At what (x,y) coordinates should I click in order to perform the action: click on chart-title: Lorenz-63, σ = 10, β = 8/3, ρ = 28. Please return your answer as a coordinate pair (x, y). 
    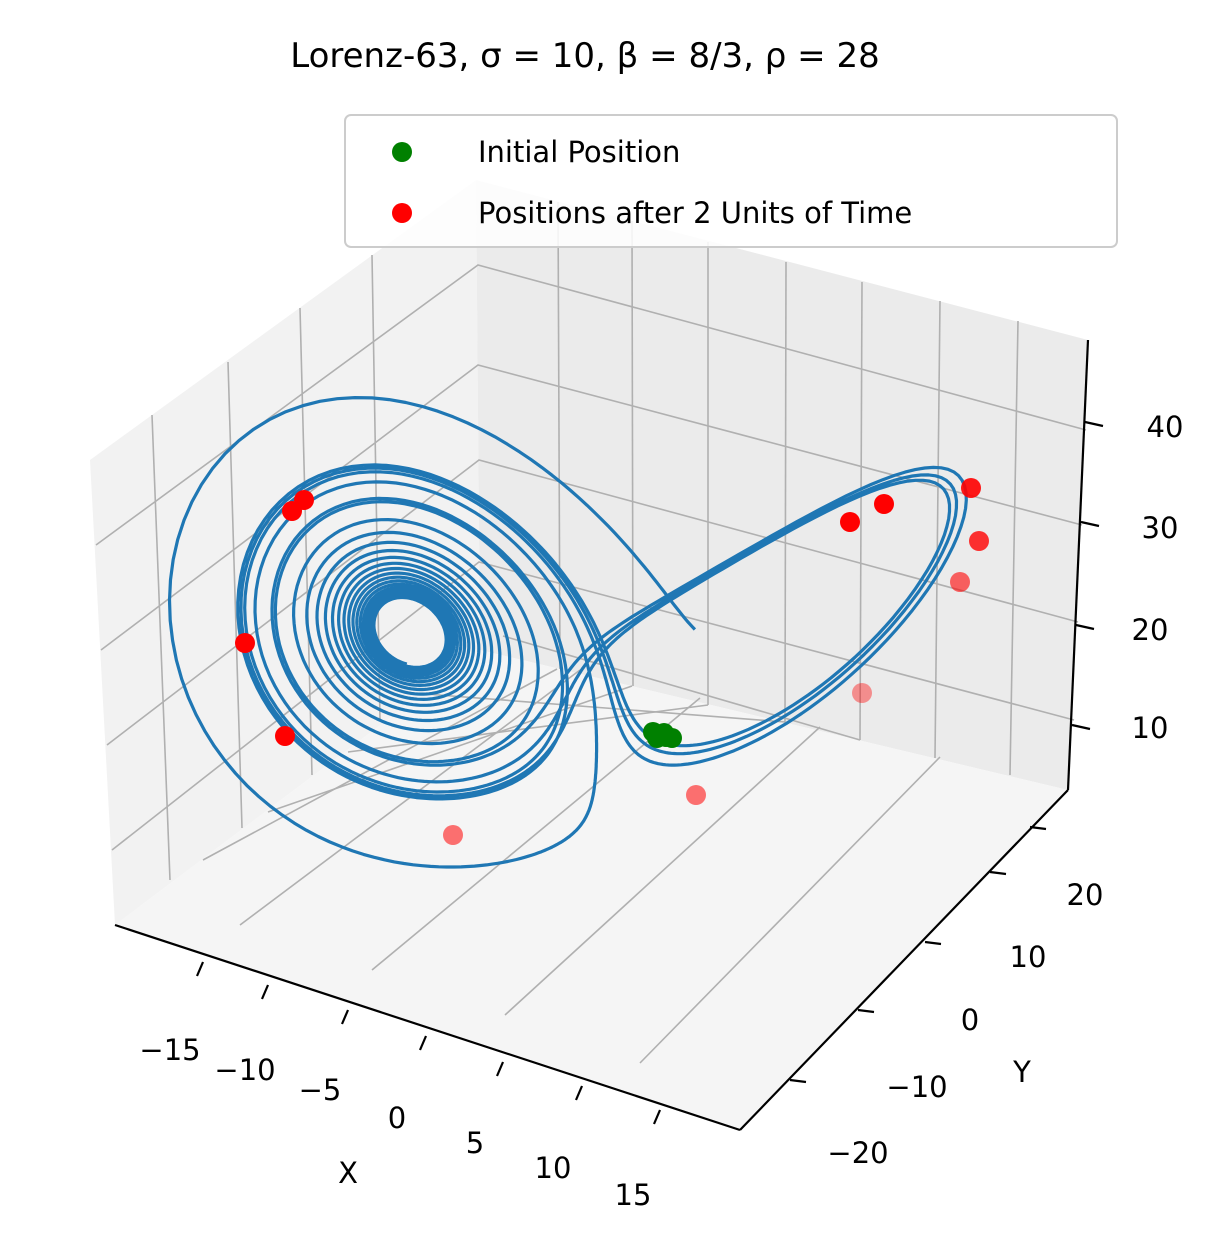
    Looking at the image, I should click on (584, 56).